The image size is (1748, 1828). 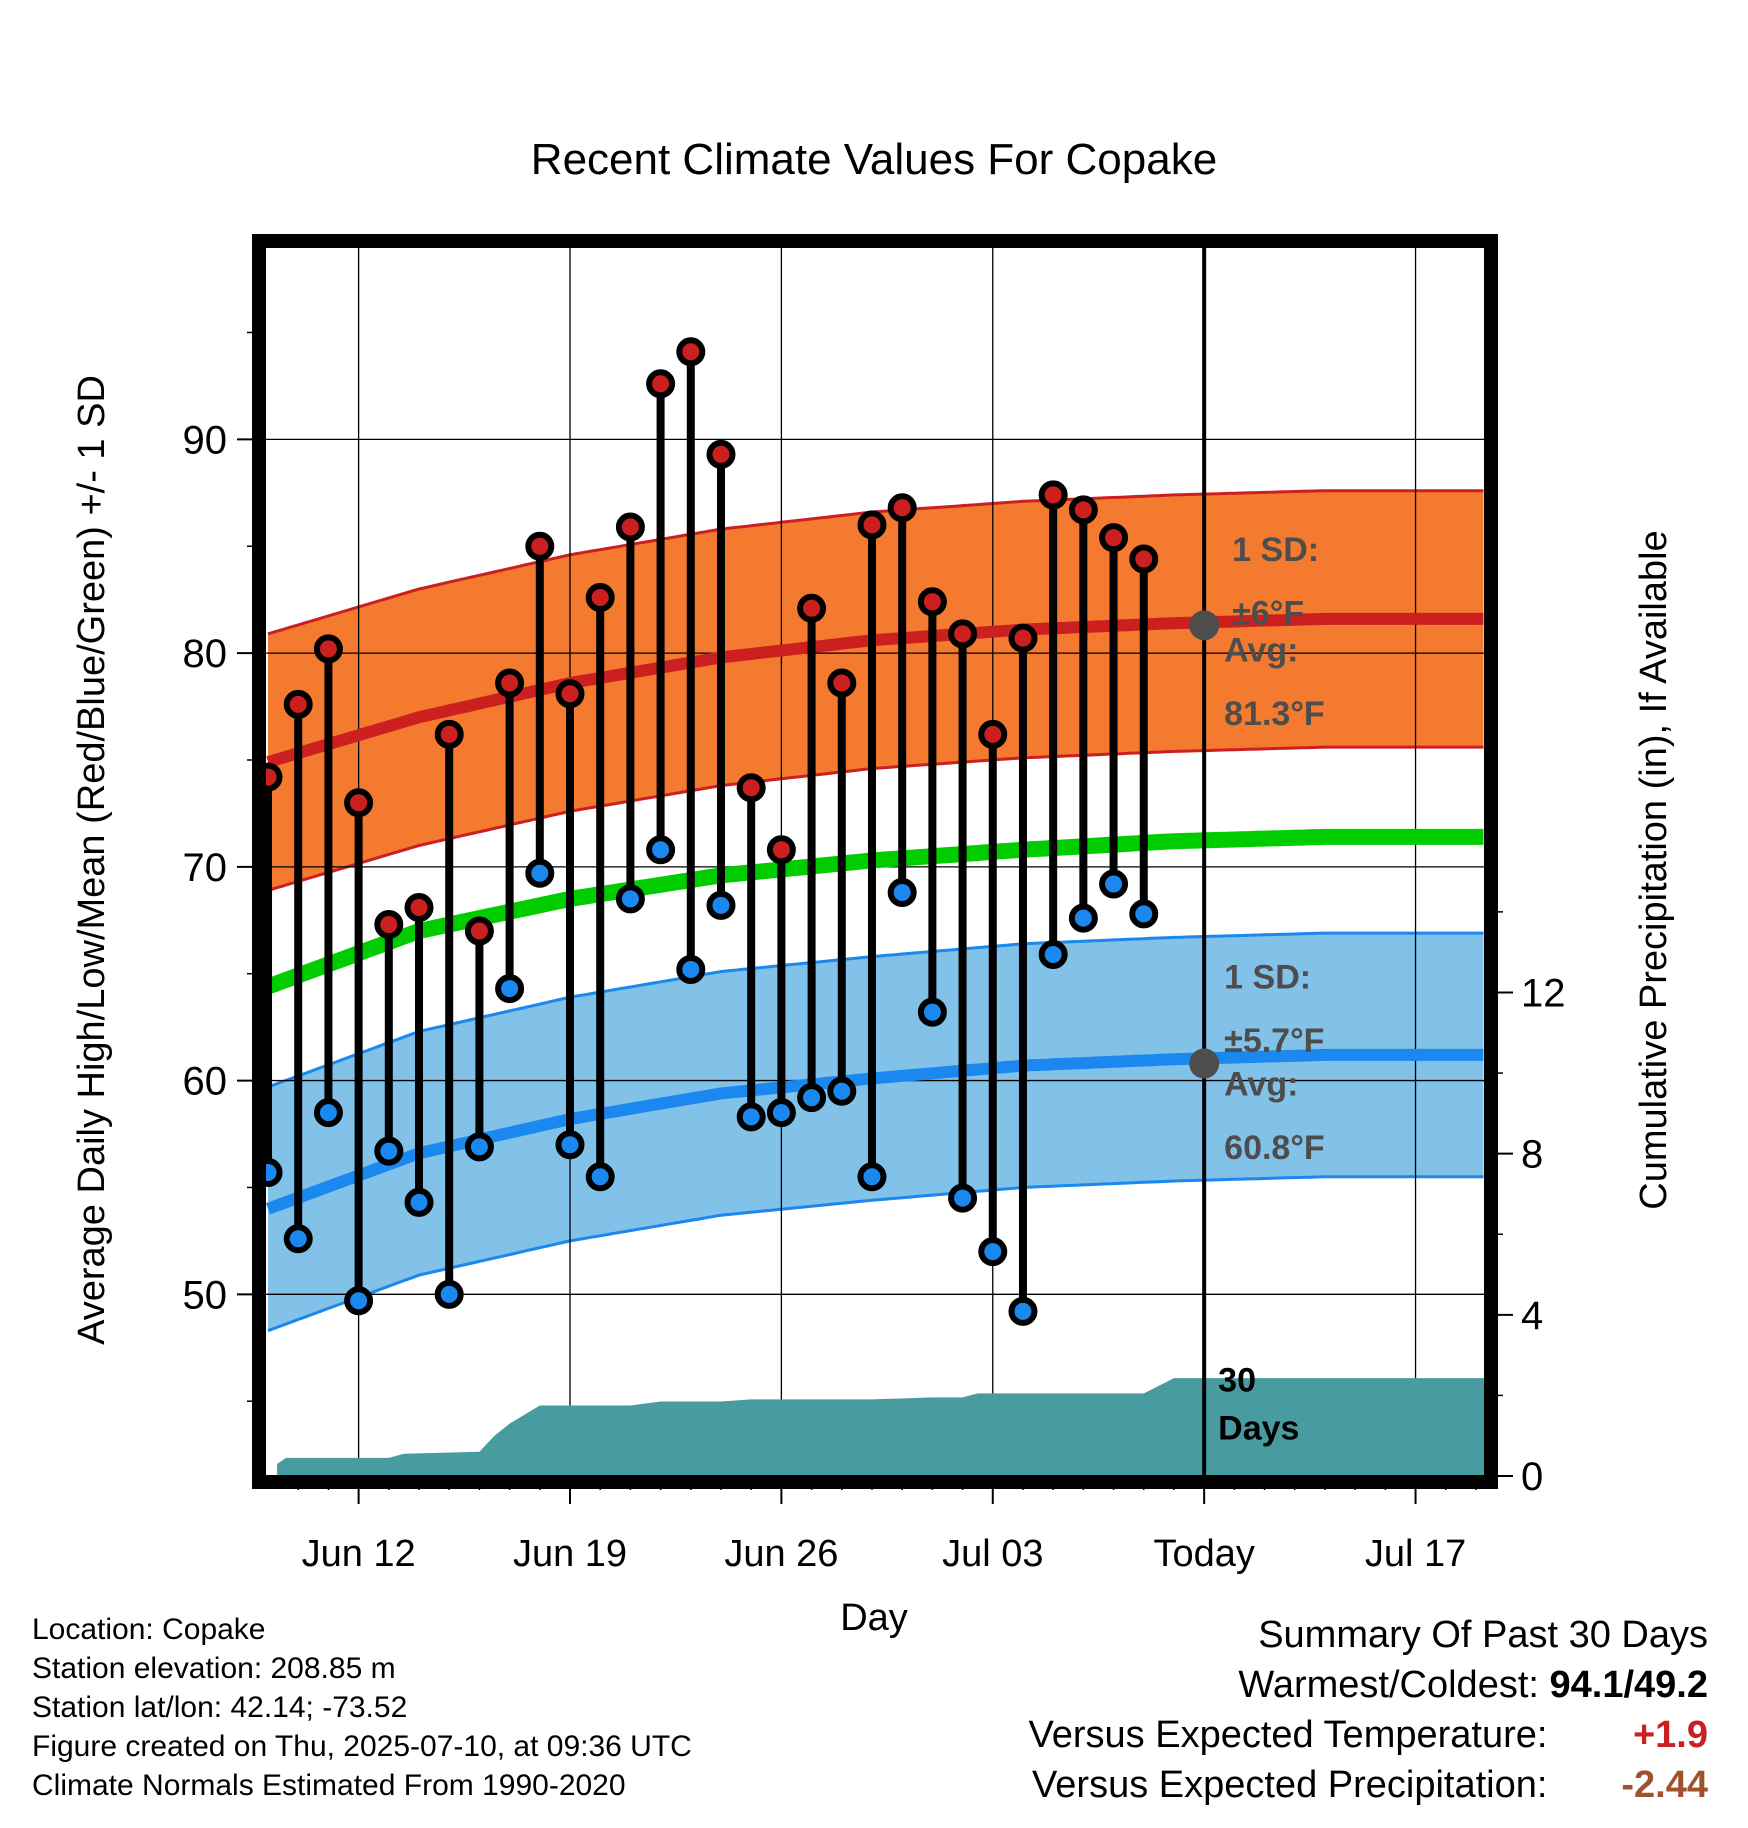 What do you see at coordinates (781, 1554) in the screenshot?
I see `x-tick-label: Jun 26` at bounding box center [781, 1554].